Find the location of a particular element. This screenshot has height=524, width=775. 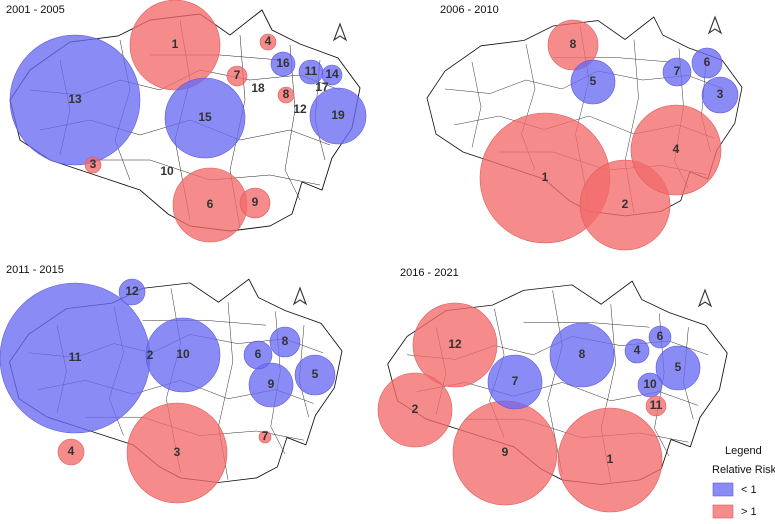

legend: Legend Relative Risk < 1 > 1 is located at coordinates (743, 482).